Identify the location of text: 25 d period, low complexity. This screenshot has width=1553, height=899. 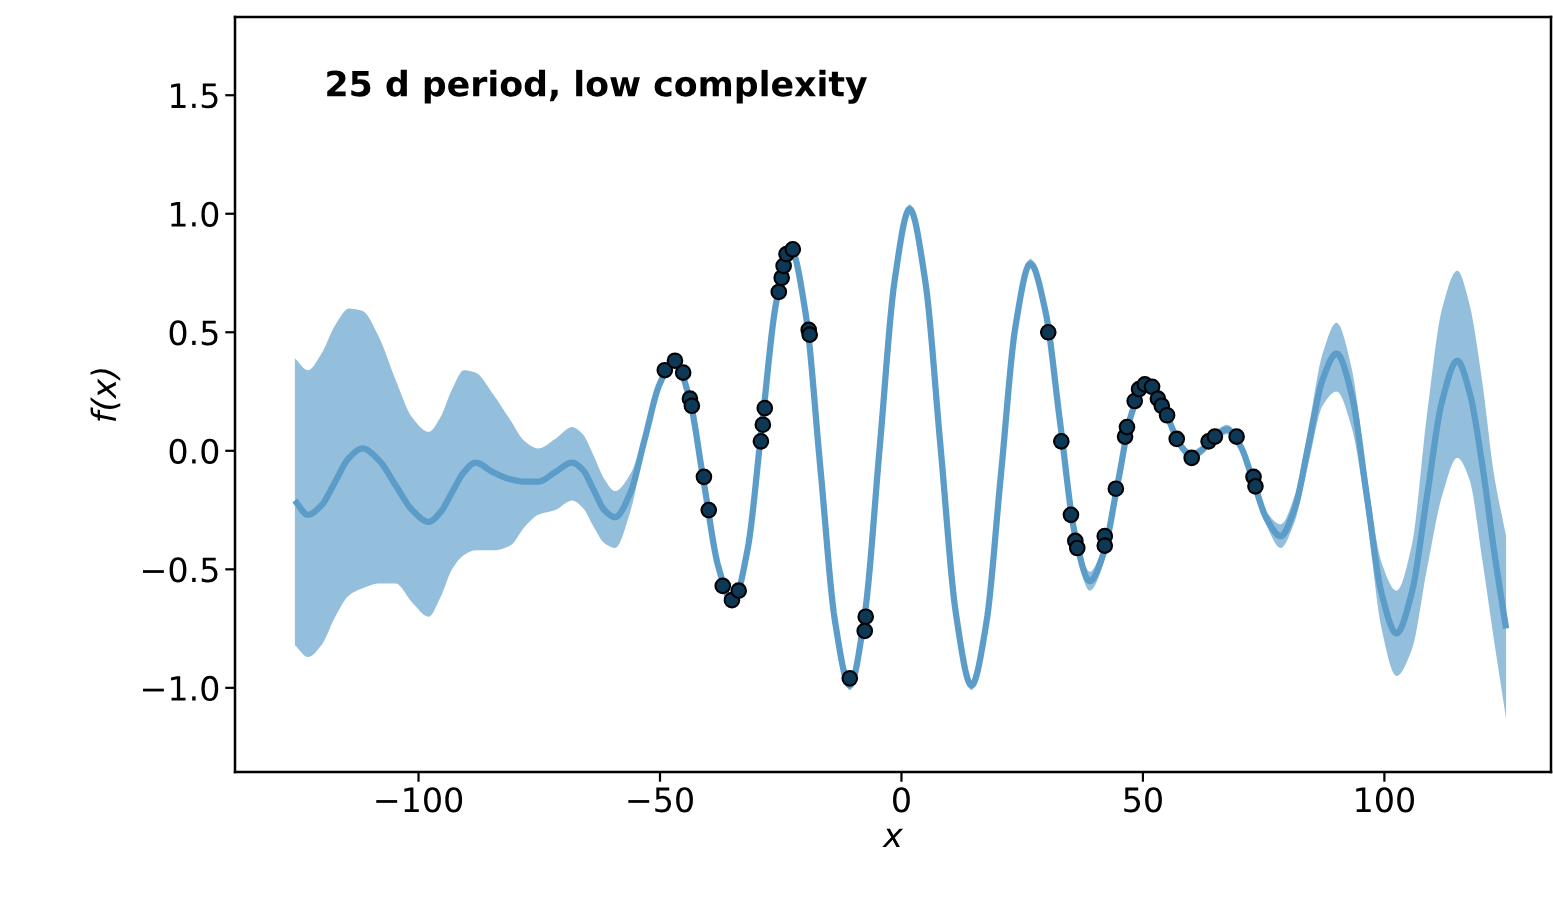
(597, 86).